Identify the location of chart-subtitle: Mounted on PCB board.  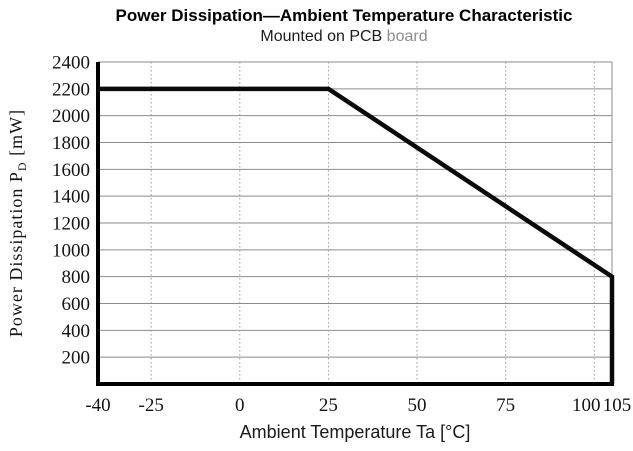
(344, 37).